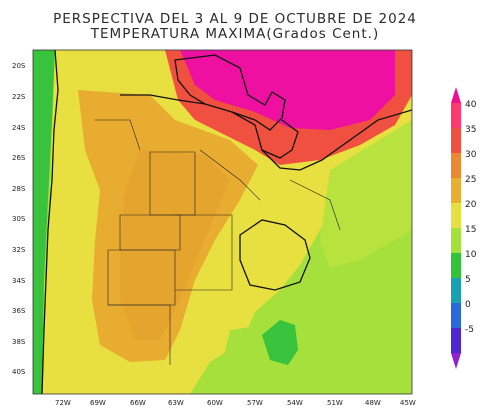  I want to click on colorbar-label: 10, so click(471, 255).